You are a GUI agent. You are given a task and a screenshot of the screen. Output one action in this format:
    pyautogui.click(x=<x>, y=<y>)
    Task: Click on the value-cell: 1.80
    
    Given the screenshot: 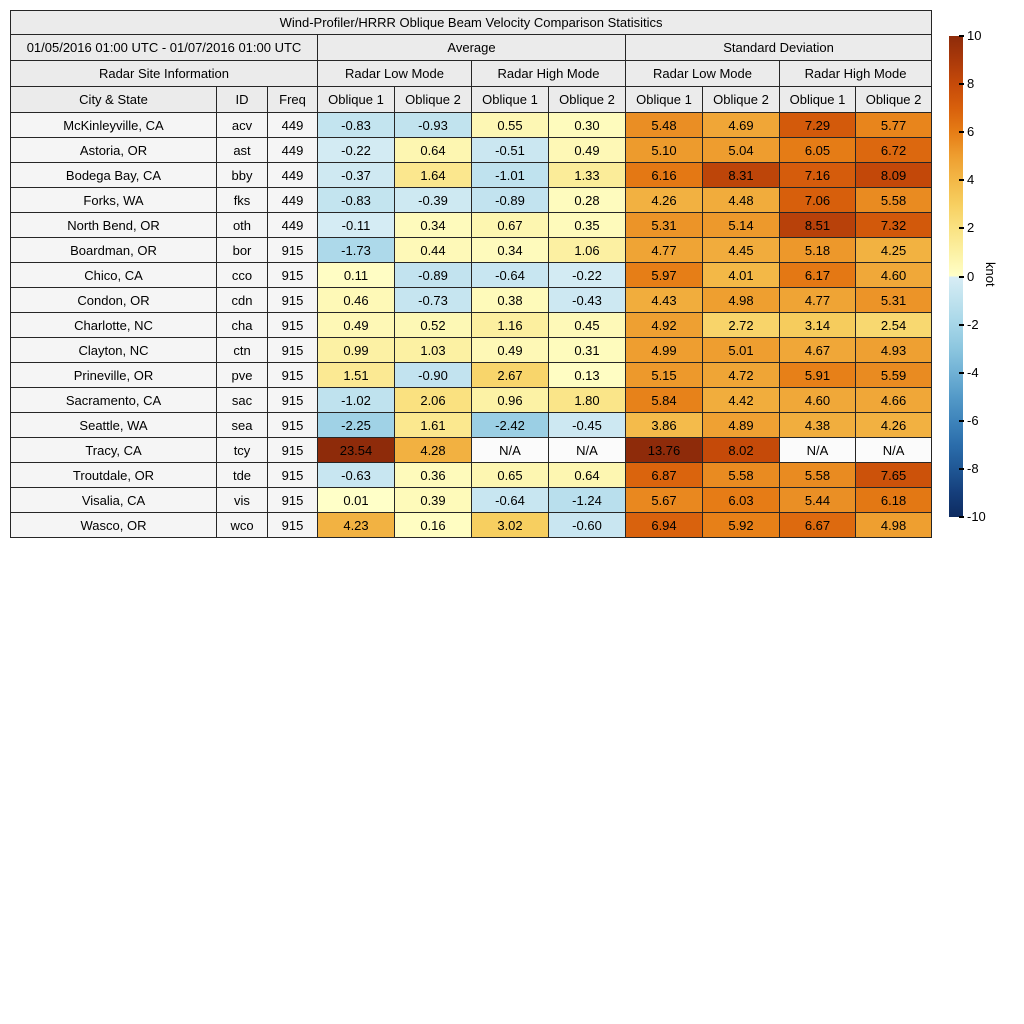 What is the action you would take?
    pyautogui.click(x=587, y=400)
    